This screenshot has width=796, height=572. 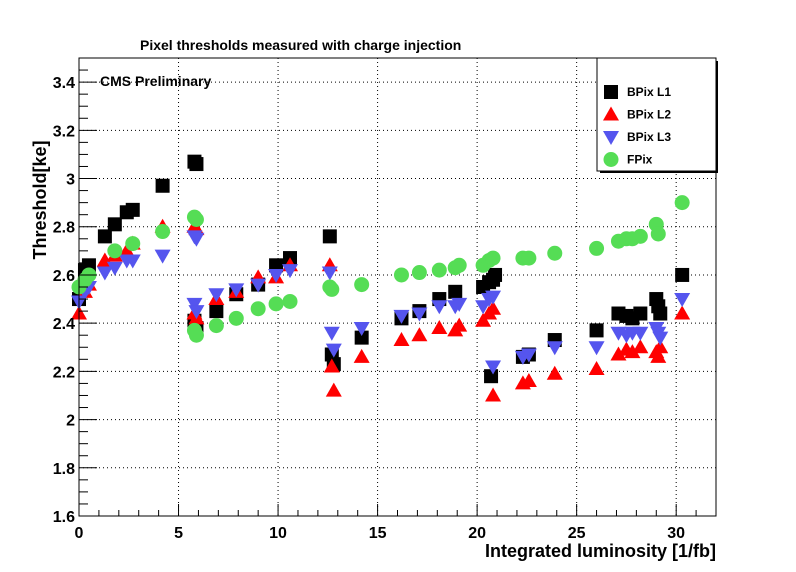 I want to click on y-axis-label: Threshold[ke], so click(x=40, y=199).